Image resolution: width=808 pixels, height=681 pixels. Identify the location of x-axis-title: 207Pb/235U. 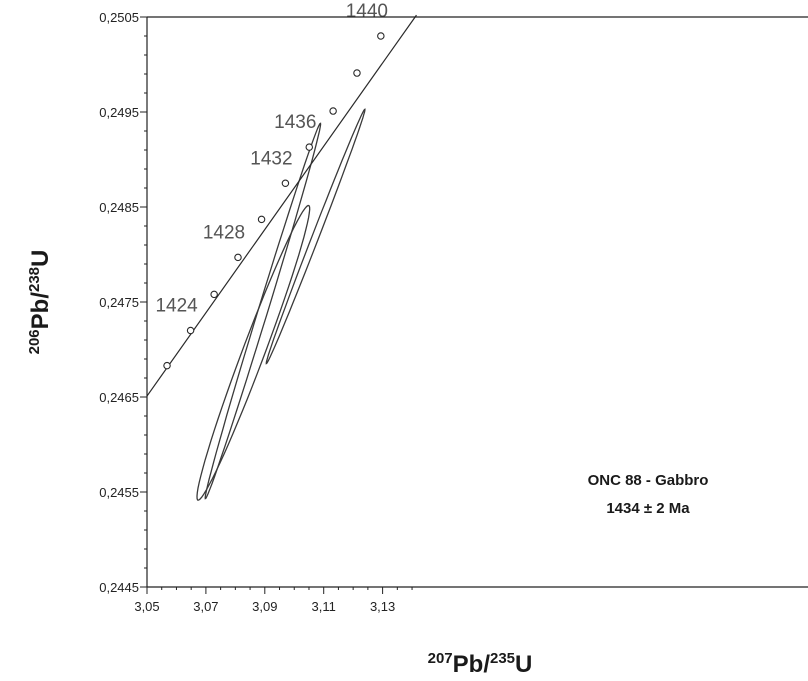
(480, 664).